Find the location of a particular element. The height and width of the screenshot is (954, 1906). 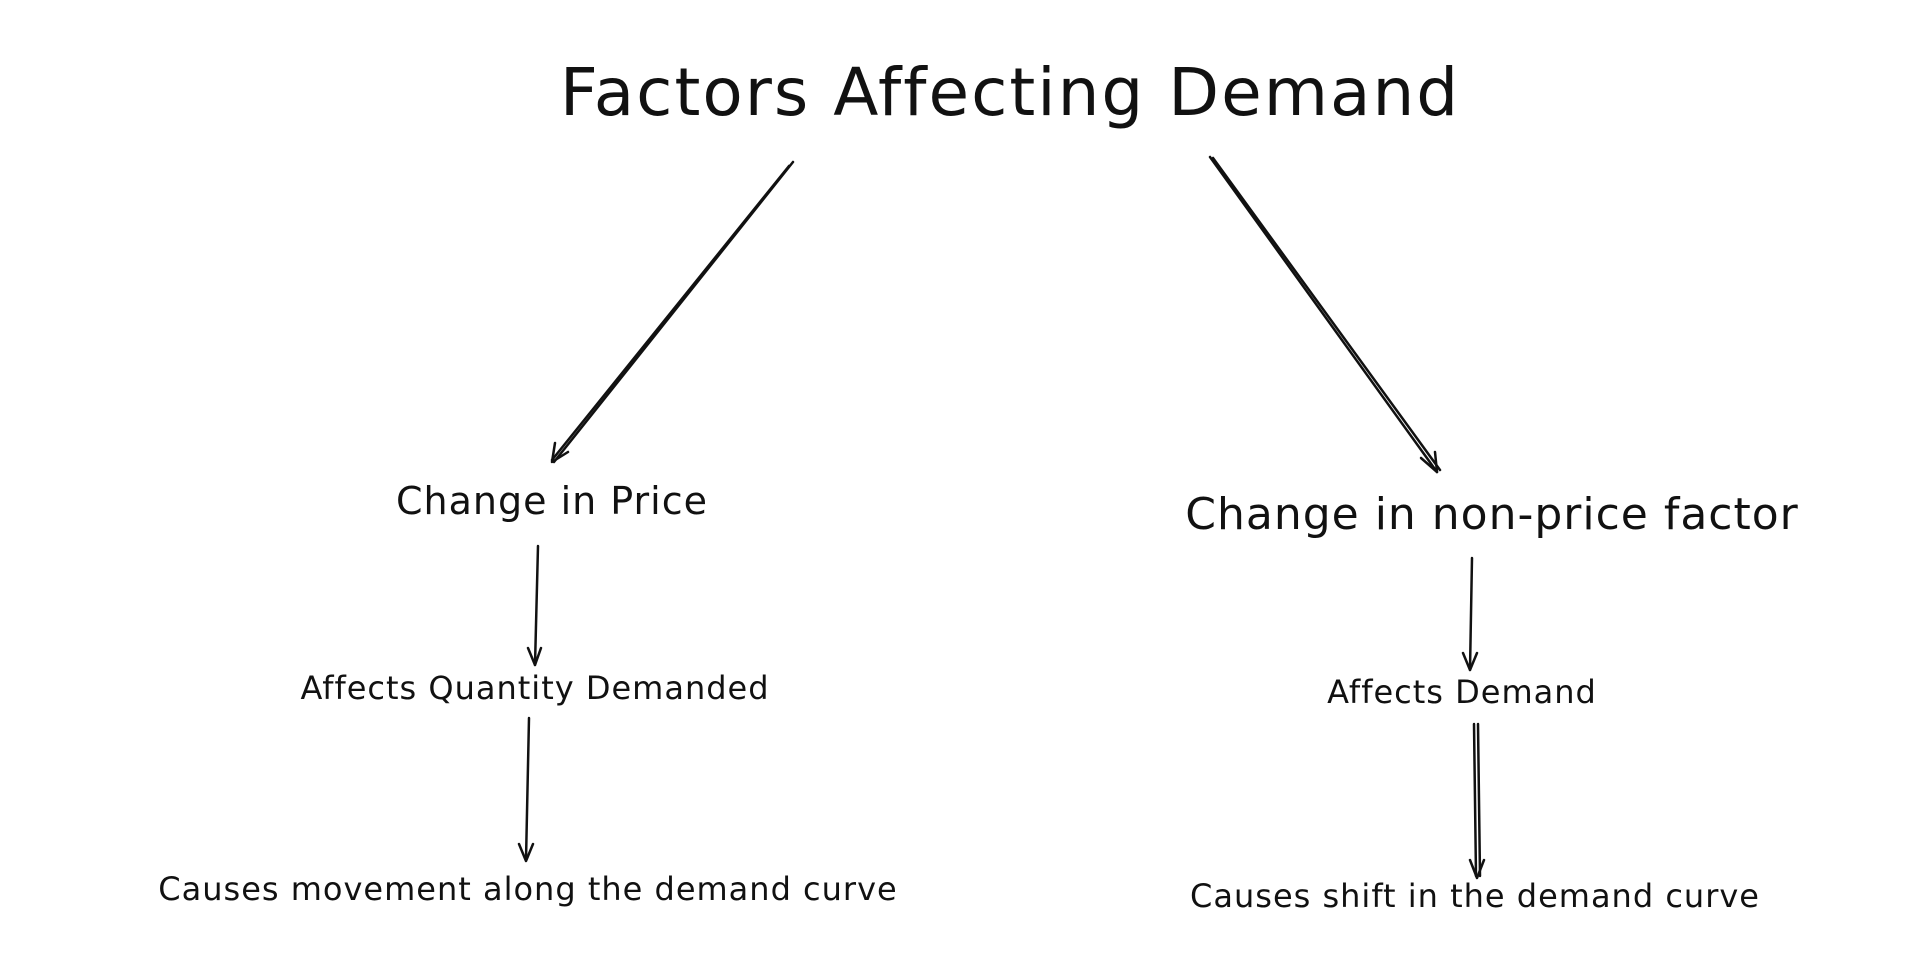

arrow-nonprice-to-demand is located at coordinates (1470, 614).